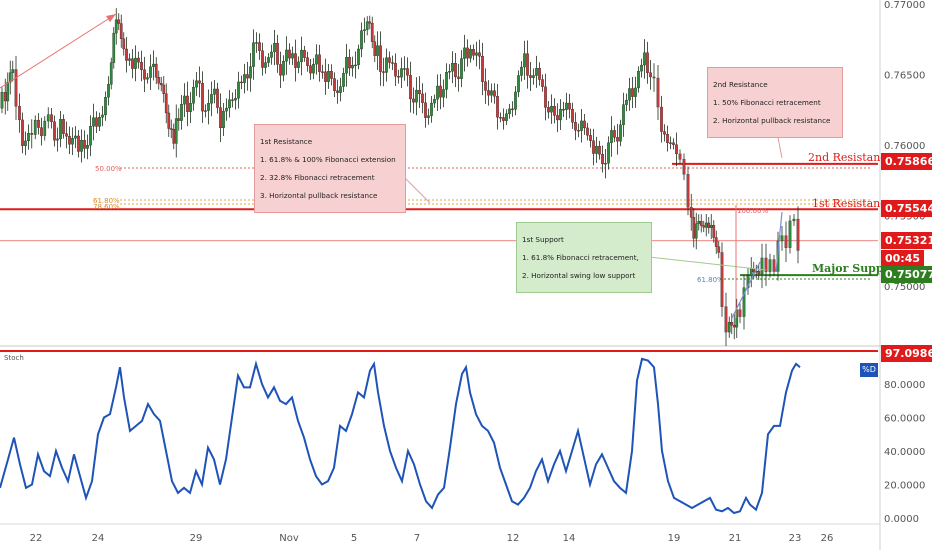 This screenshot has width=932, height=554. I want to click on time-tick-label: 26, so click(827, 538).